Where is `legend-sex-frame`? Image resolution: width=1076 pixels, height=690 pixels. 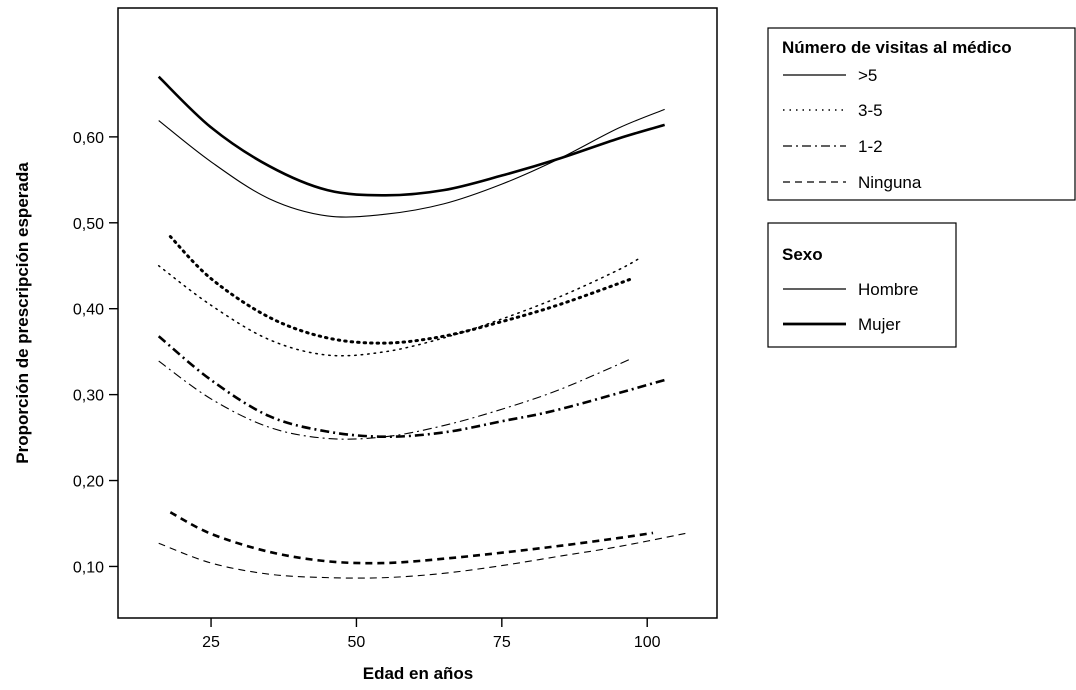
legend-sex-frame is located at coordinates (862, 285).